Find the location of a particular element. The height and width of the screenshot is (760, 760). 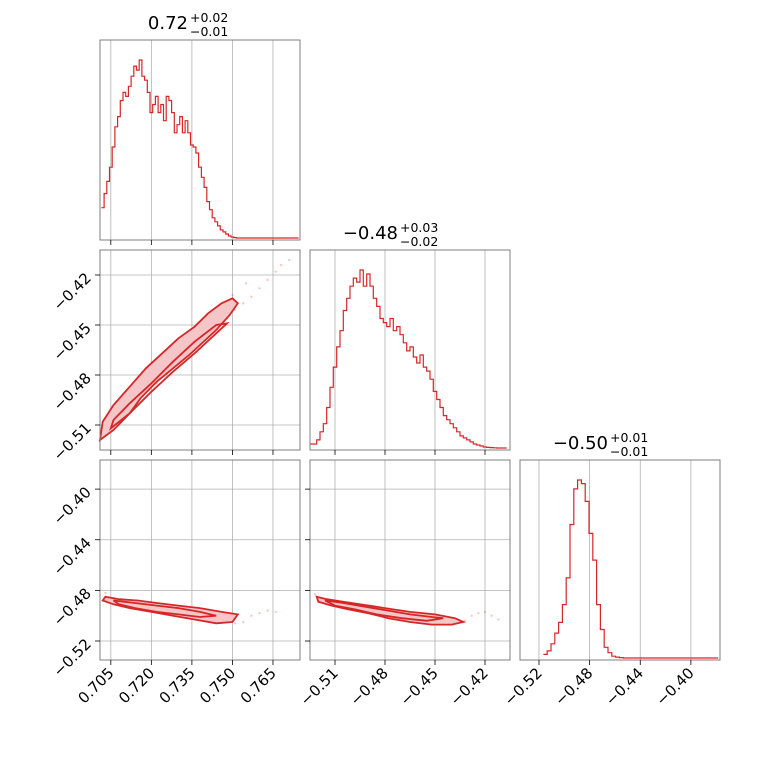

x-tick-label: 0.750 is located at coordinates (217, 685).